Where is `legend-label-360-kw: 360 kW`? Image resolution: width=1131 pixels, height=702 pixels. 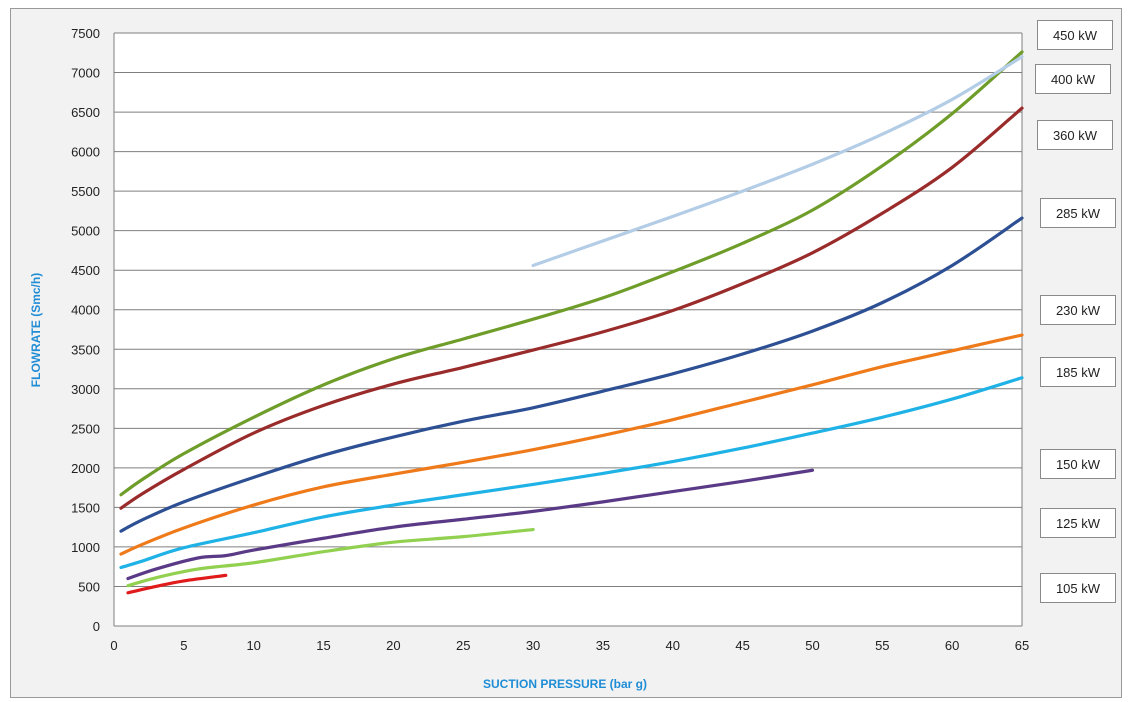 legend-label-360-kw: 360 kW is located at coordinates (1075, 135).